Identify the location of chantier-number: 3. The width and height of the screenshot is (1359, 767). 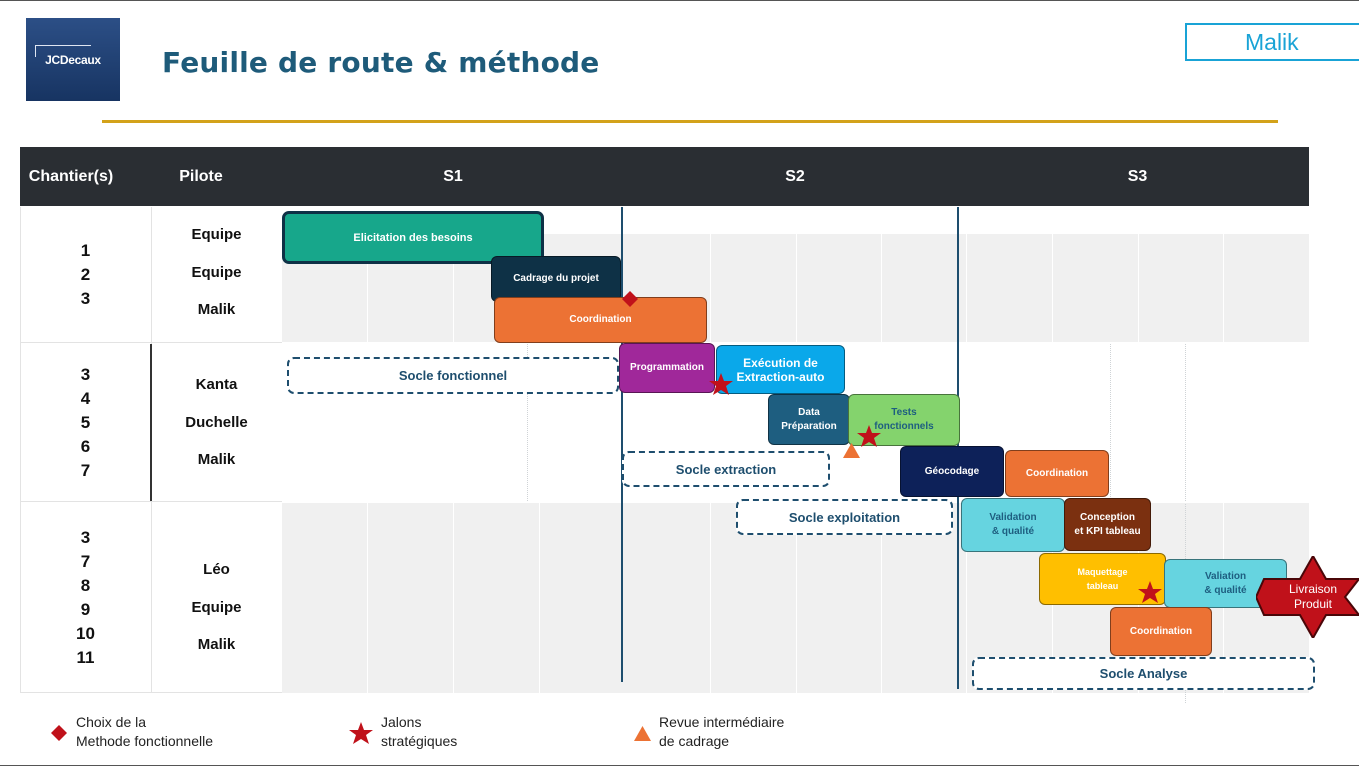
(85, 537).